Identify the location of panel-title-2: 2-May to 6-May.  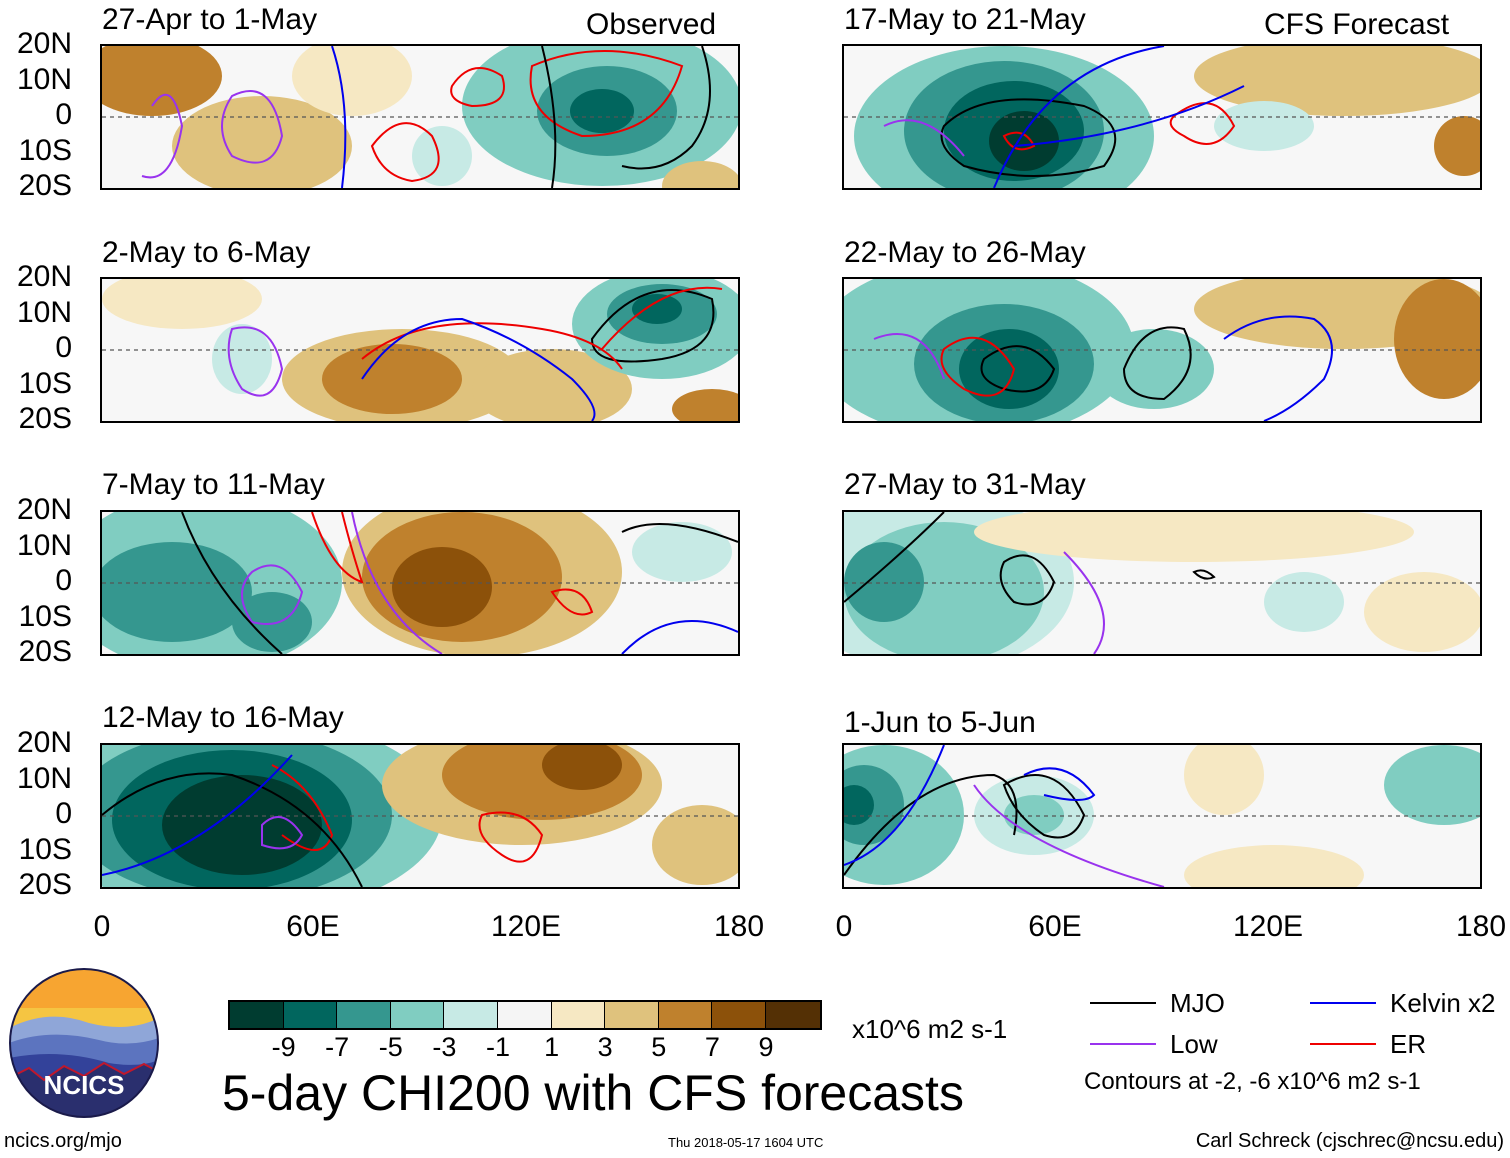
(206, 252).